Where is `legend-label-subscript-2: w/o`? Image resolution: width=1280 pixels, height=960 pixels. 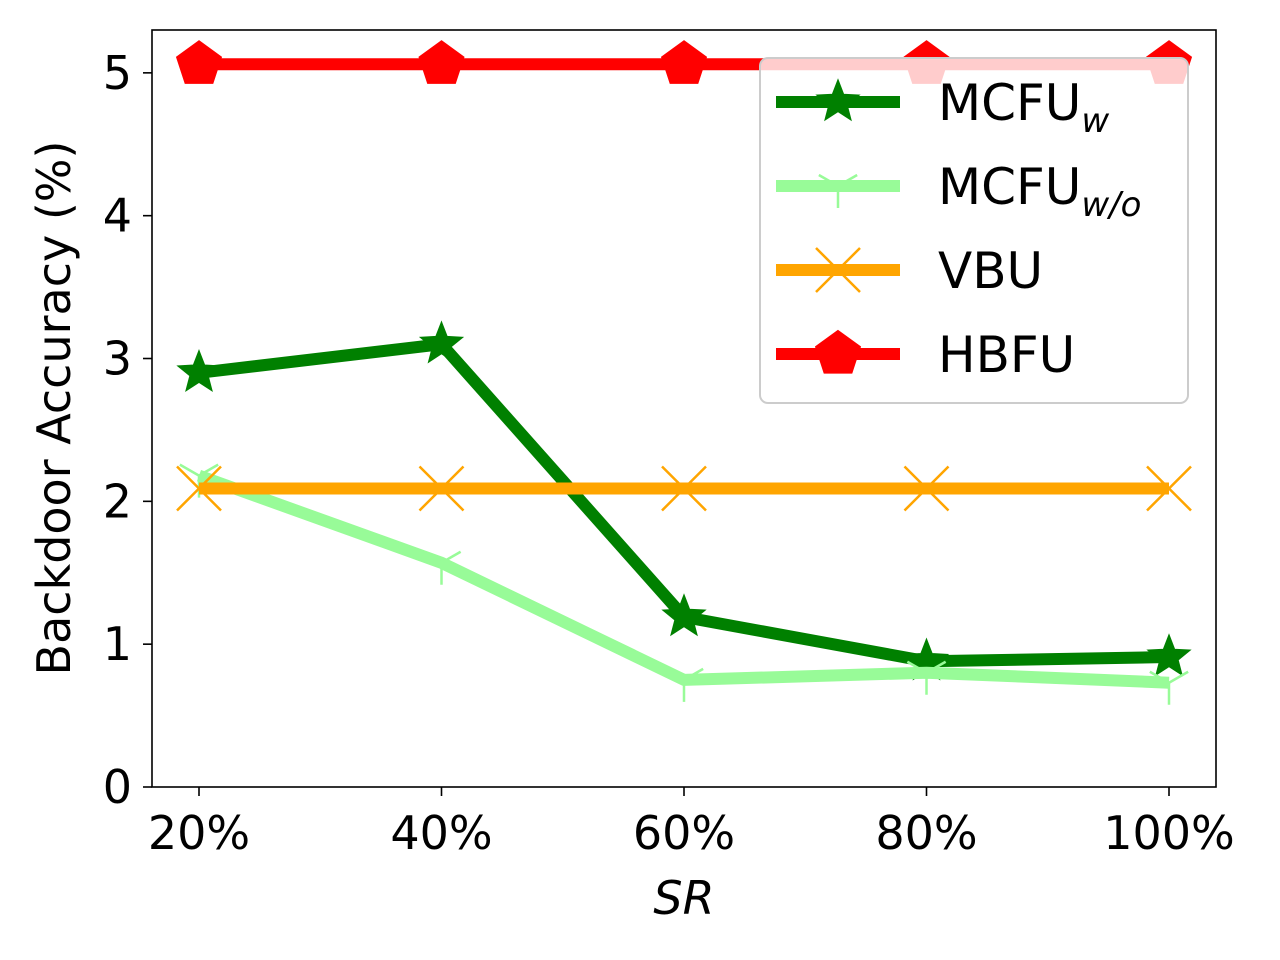
legend-label-subscript-2: w/o is located at coordinates (1111, 205).